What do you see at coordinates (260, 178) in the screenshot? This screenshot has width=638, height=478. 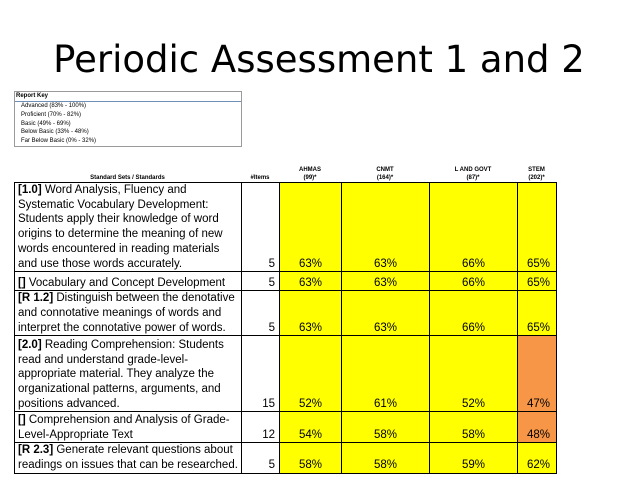 I see `header-items-label: #Items` at bounding box center [260, 178].